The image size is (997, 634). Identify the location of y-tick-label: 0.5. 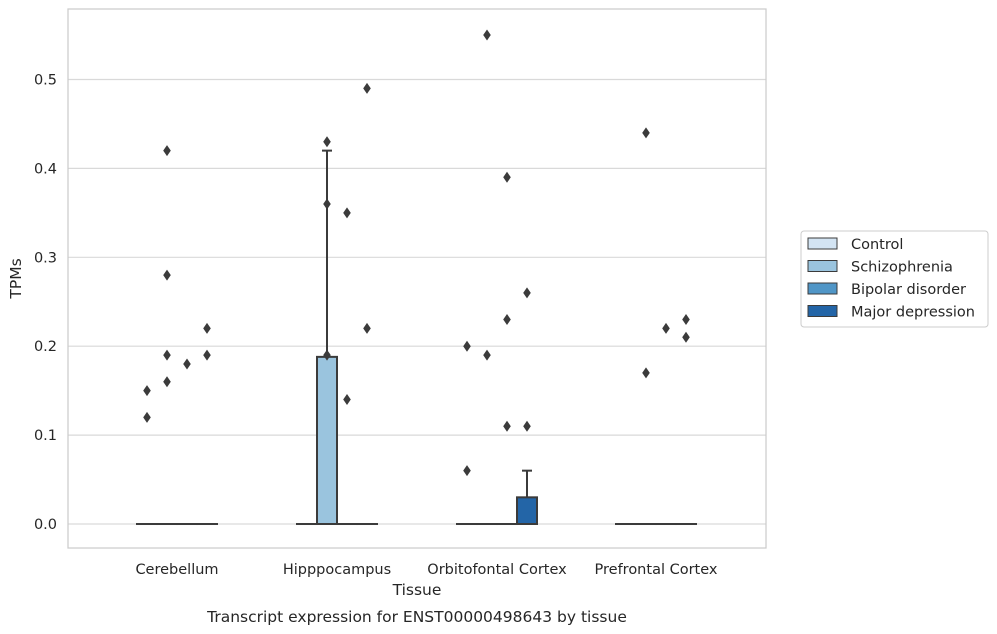
(45, 81).